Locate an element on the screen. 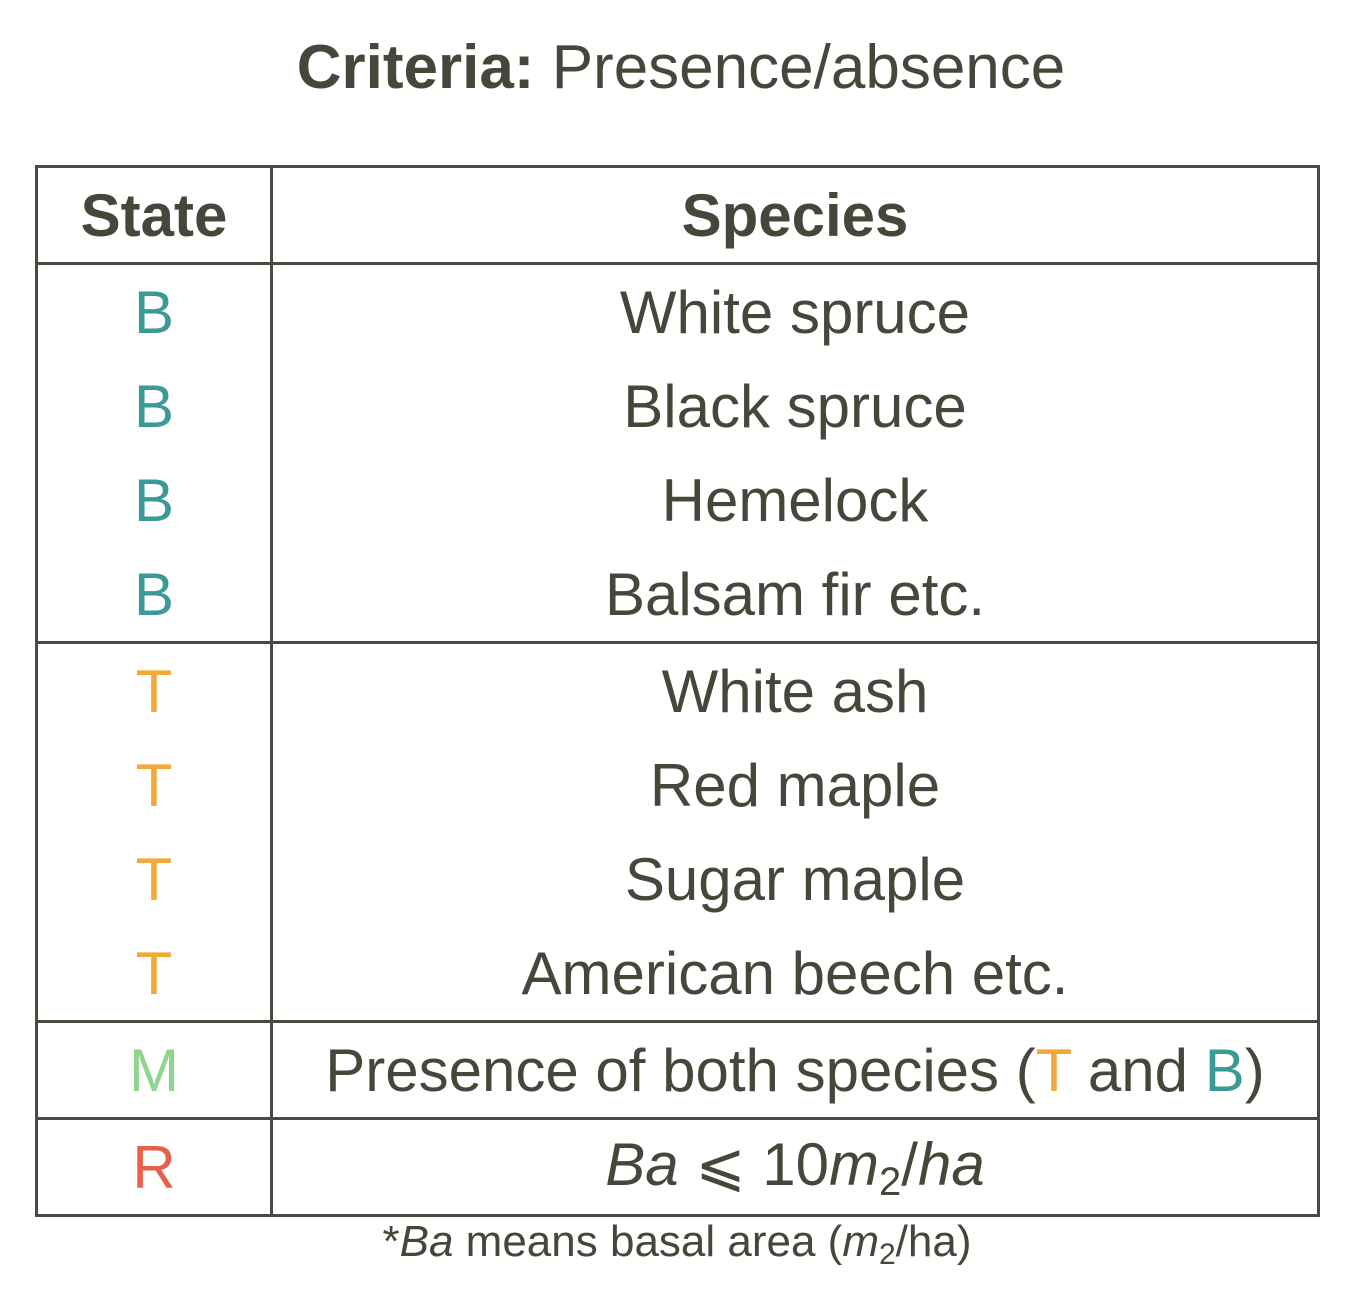 The width and height of the screenshot is (1354, 1300). mixed-text-before: Presence of both species ( is located at coordinates (680, 1070).